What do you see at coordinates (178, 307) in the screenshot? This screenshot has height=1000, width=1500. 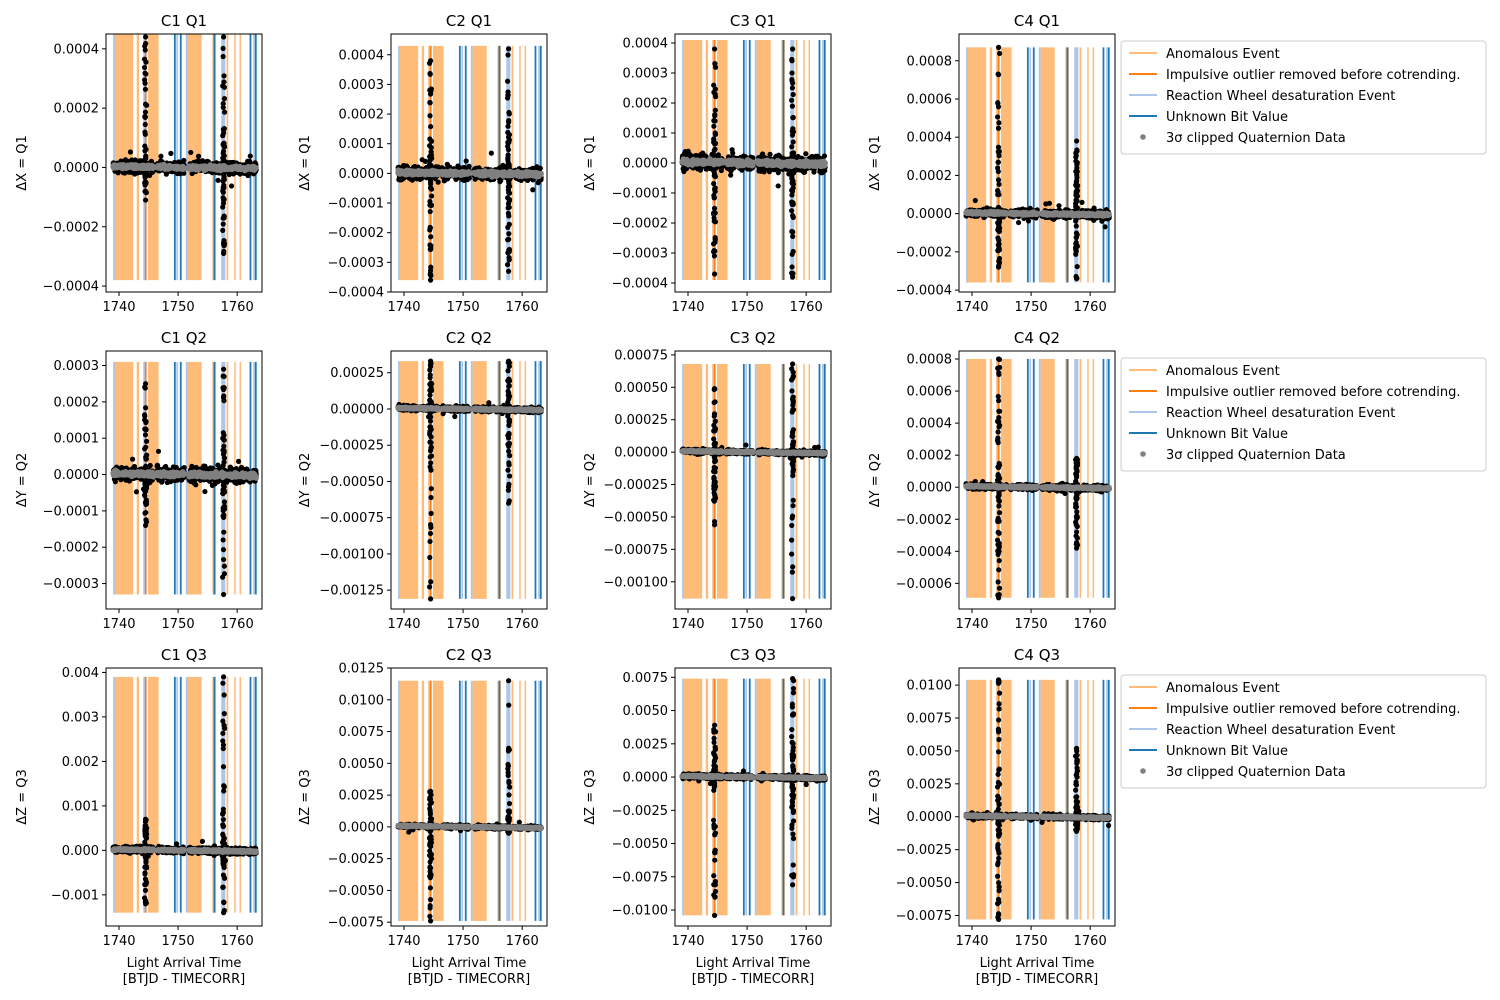 I see `x-tick-label: 1750` at bounding box center [178, 307].